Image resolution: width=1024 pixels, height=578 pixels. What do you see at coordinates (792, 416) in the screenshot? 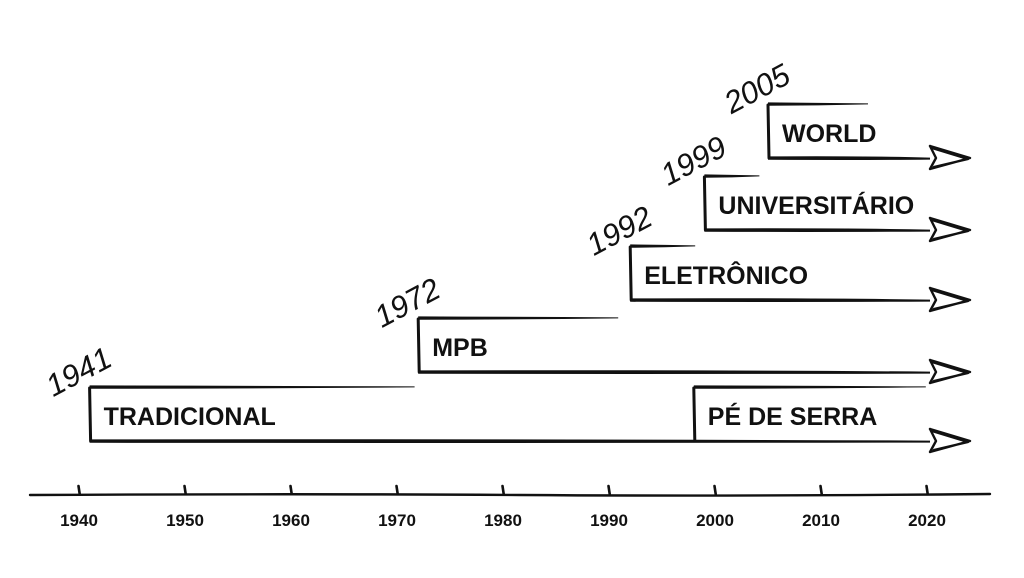
I see `genre-label: PÉ DE SERRA` at bounding box center [792, 416].